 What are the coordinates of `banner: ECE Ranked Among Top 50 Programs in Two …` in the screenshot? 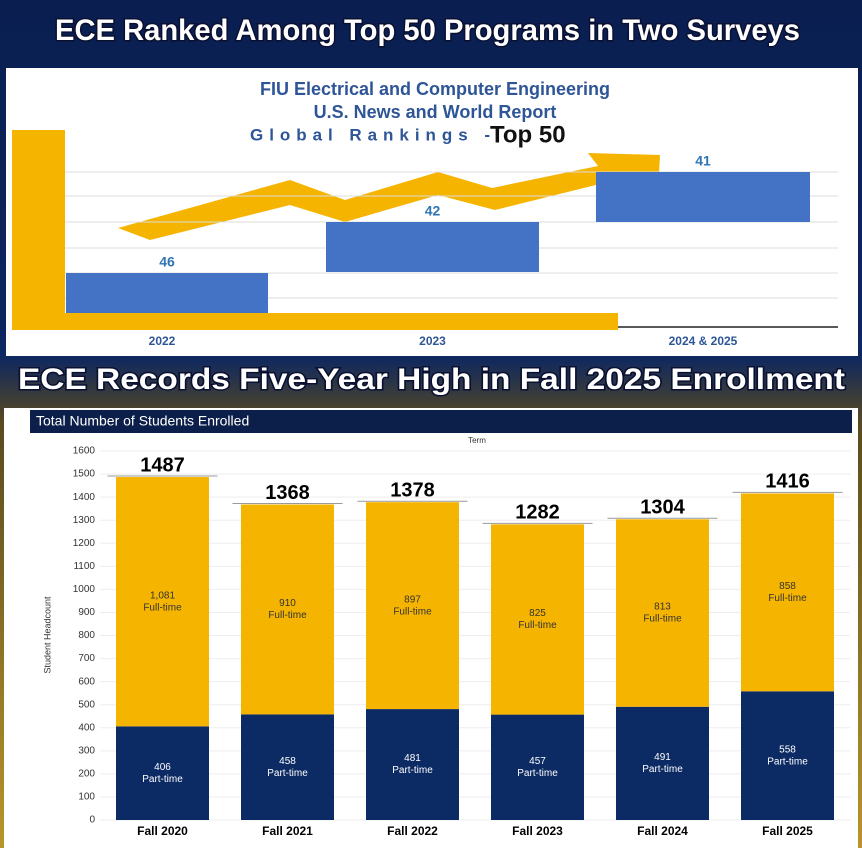 It's located at (427, 30).